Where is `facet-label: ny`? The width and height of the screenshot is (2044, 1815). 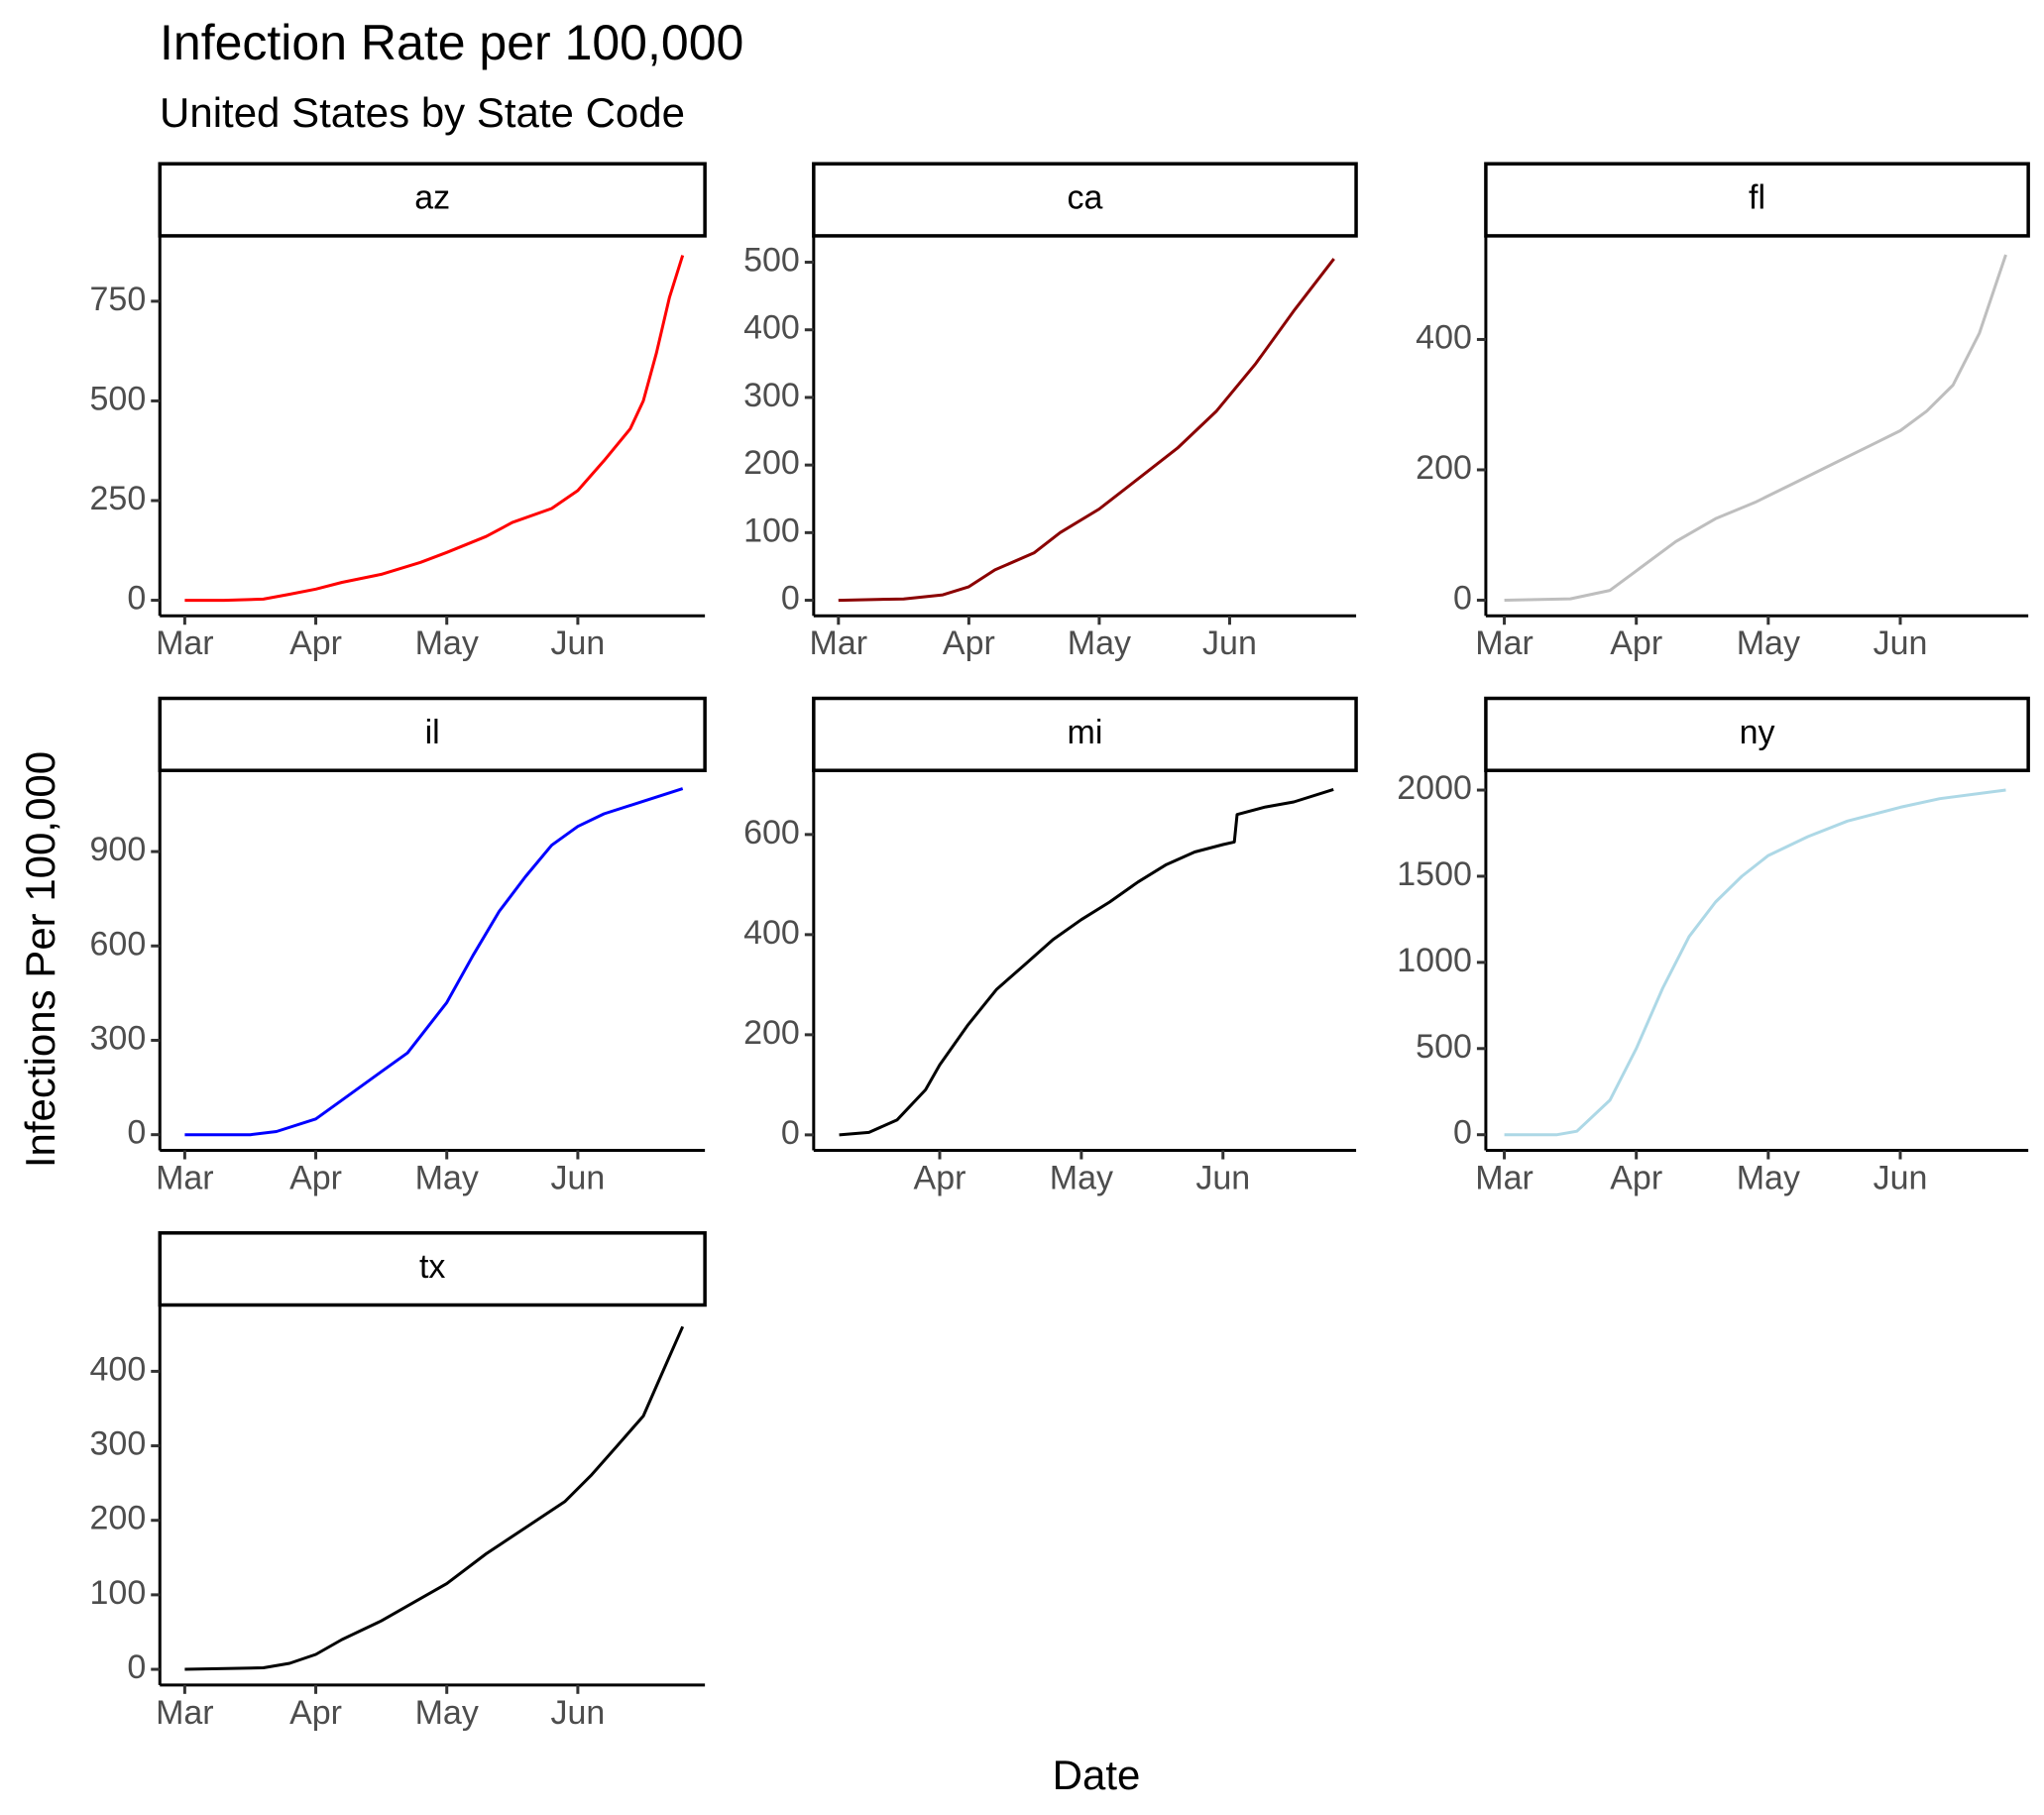
facet-label: ny is located at coordinates (1757, 732).